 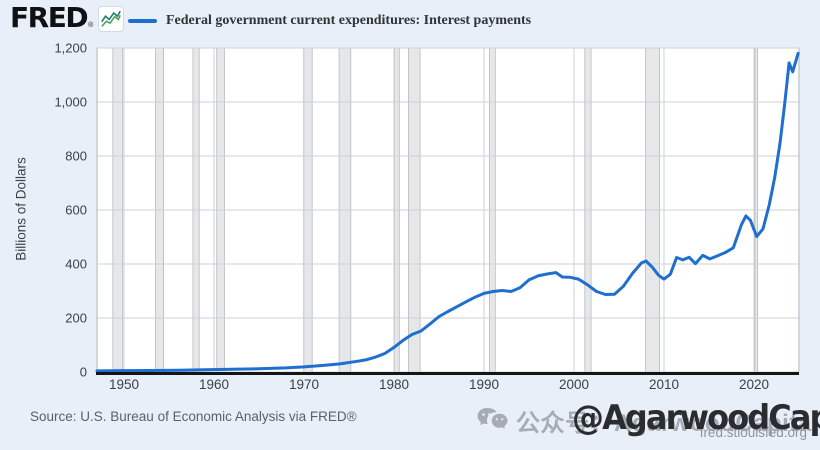 What do you see at coordinates (664, 384) in the screenshot?
I see `x-tick-label: 2010` at bounding box center [664, 384].